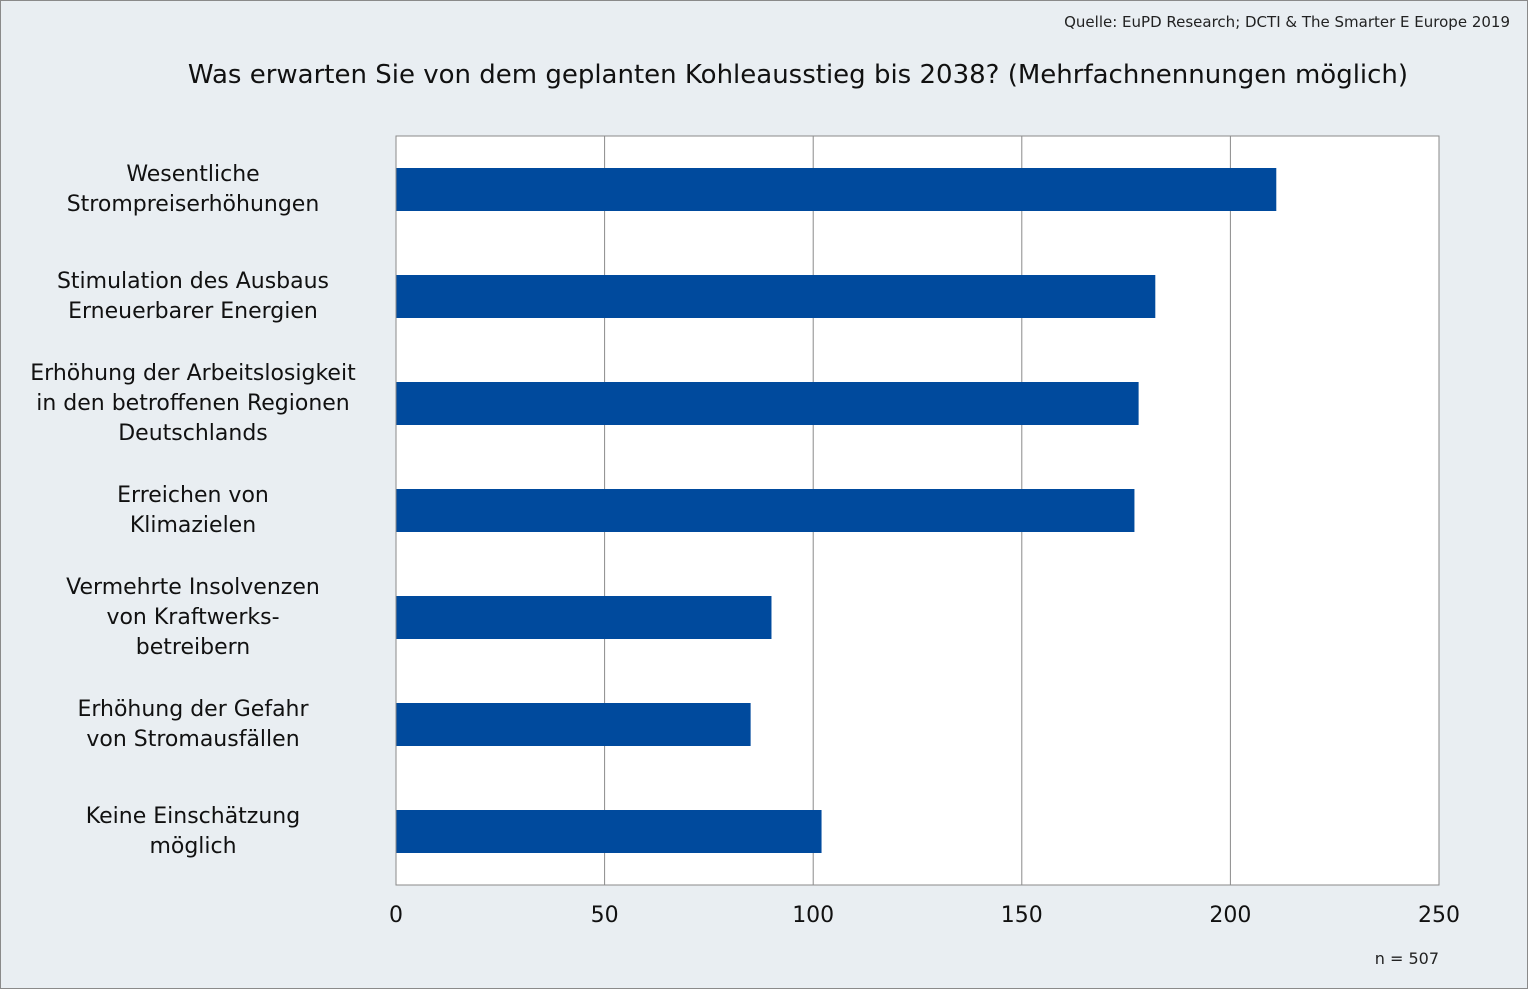  What do you see at coordinates (193, 495) in the screenshot?
I see `category-label-line: Erreichen von` at bounding box center [193, 495].